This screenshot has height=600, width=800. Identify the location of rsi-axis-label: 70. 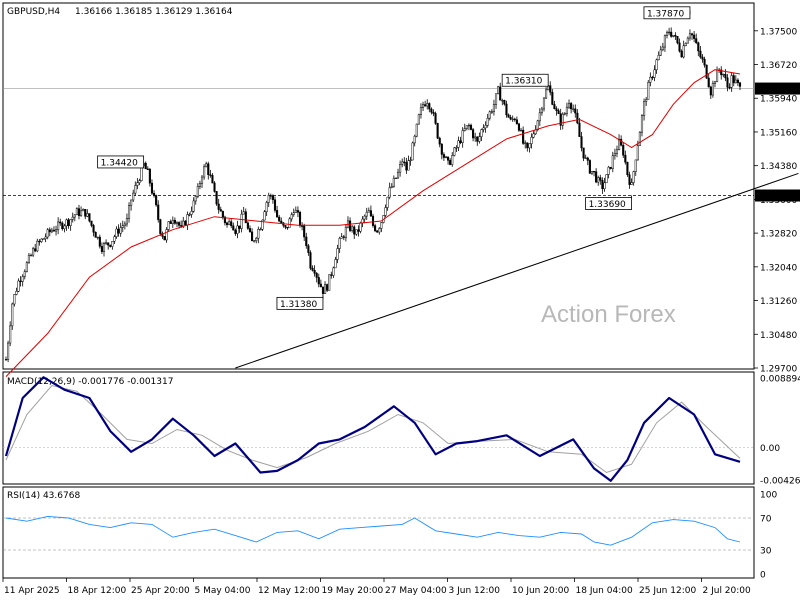
(766, 520).